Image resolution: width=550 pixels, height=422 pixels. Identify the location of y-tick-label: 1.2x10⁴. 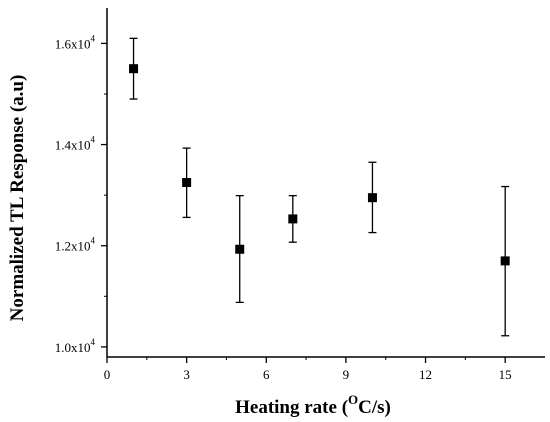
(75, 245).